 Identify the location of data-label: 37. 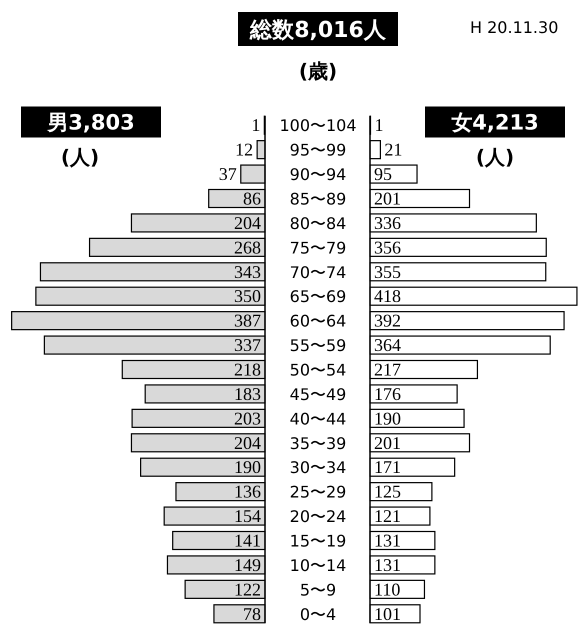
(227, 174).